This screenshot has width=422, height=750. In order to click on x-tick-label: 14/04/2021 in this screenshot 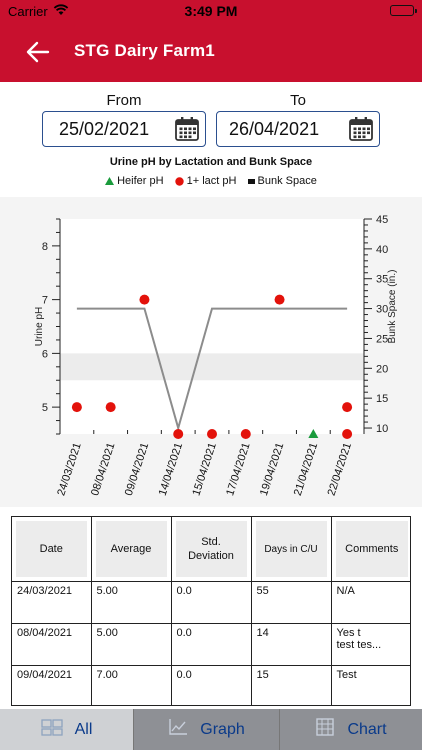, I will do `click(171, 469)`.